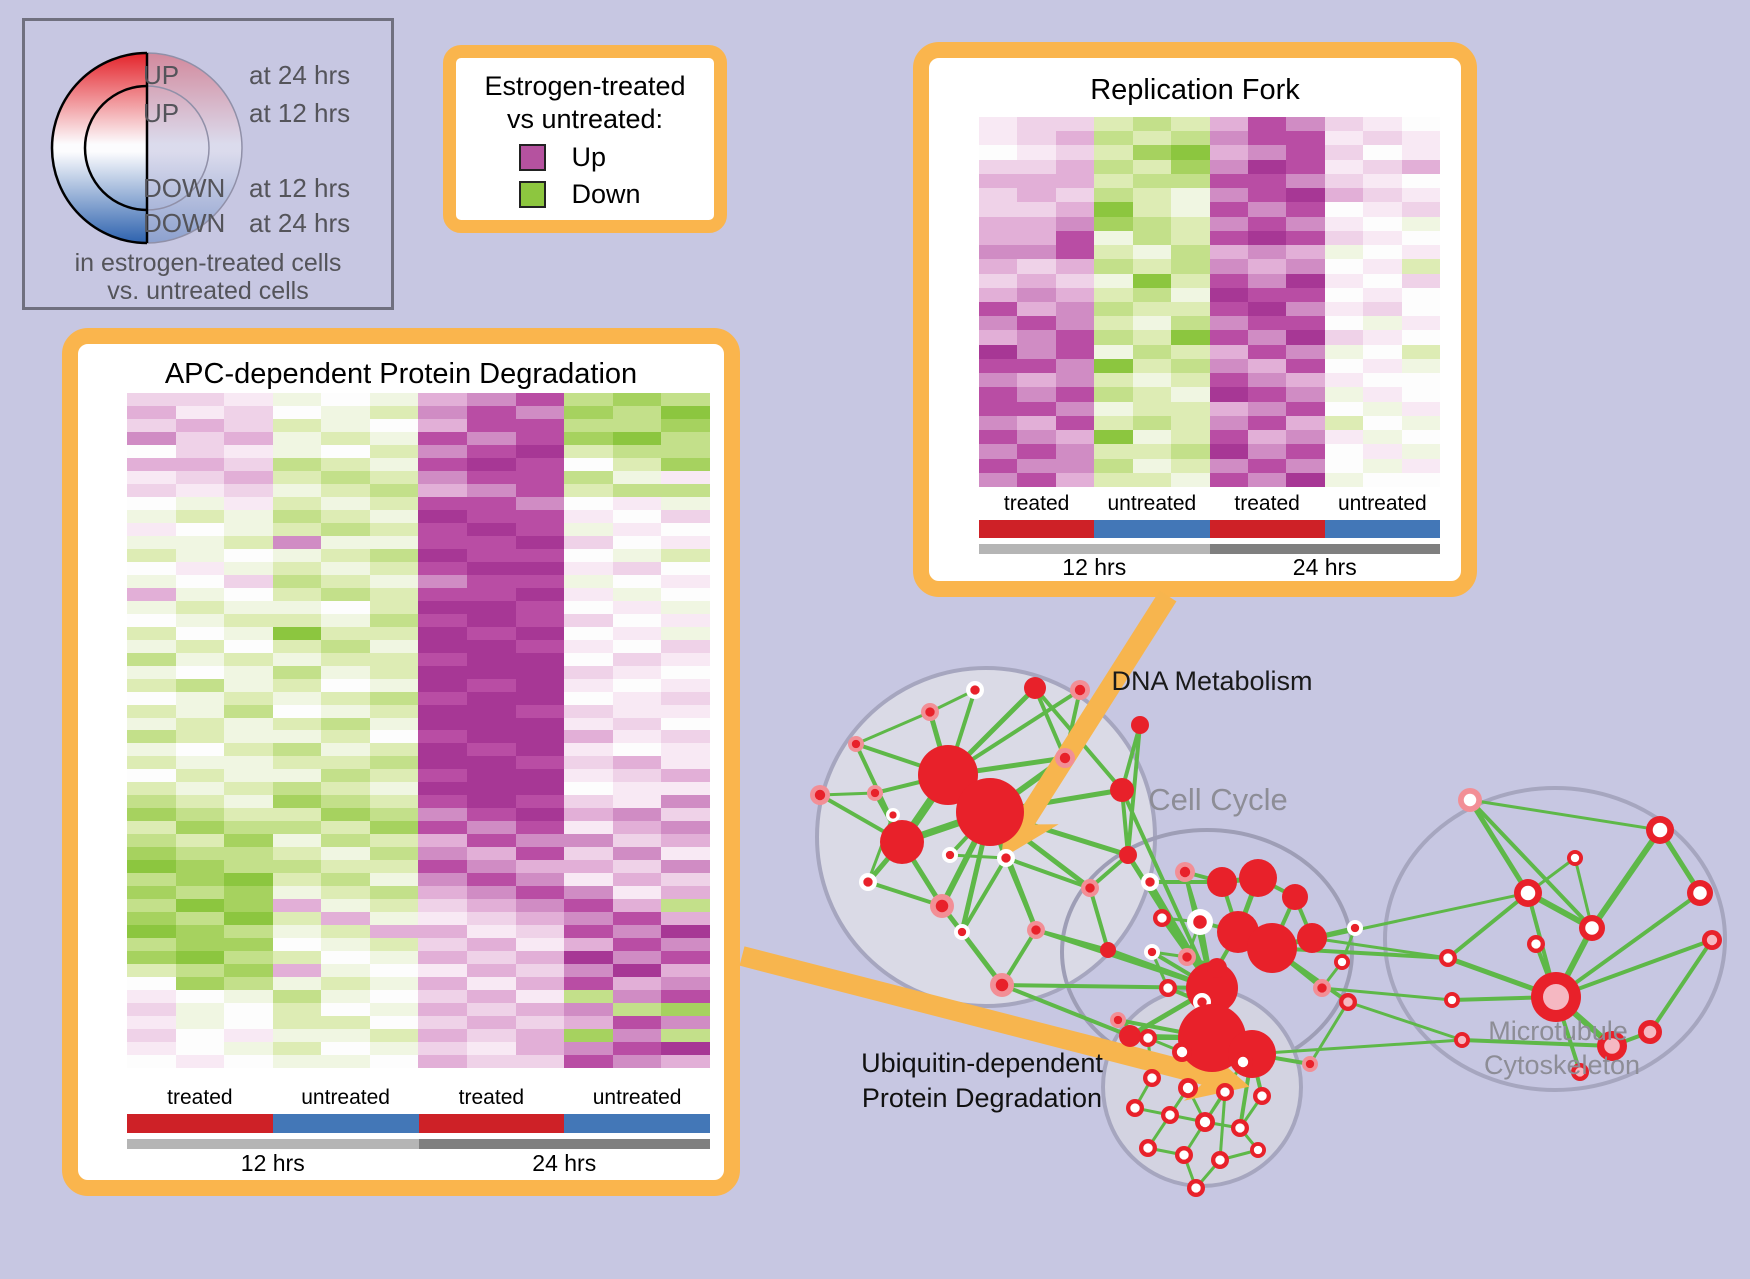 This screenshot has height=1279, width=1750. Describe the element at coordinates (1209, 529) in the screenshot. I see `rf-treated-untreated-bar` at that location.